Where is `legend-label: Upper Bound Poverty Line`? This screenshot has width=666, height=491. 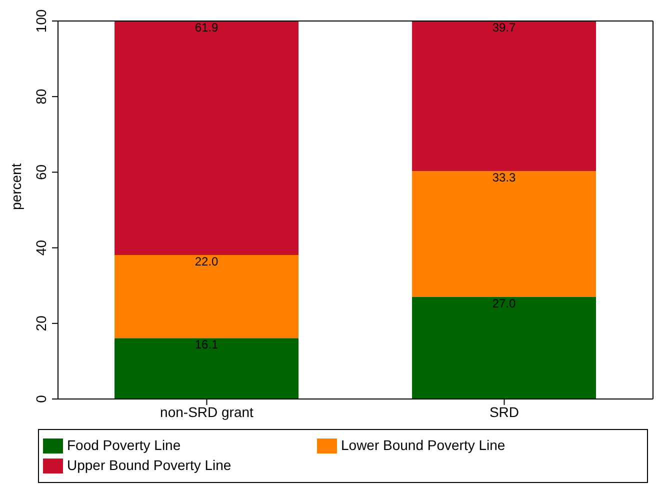
legend-label: Upper Bound Poverty Line is located at coordinates (149, 465).